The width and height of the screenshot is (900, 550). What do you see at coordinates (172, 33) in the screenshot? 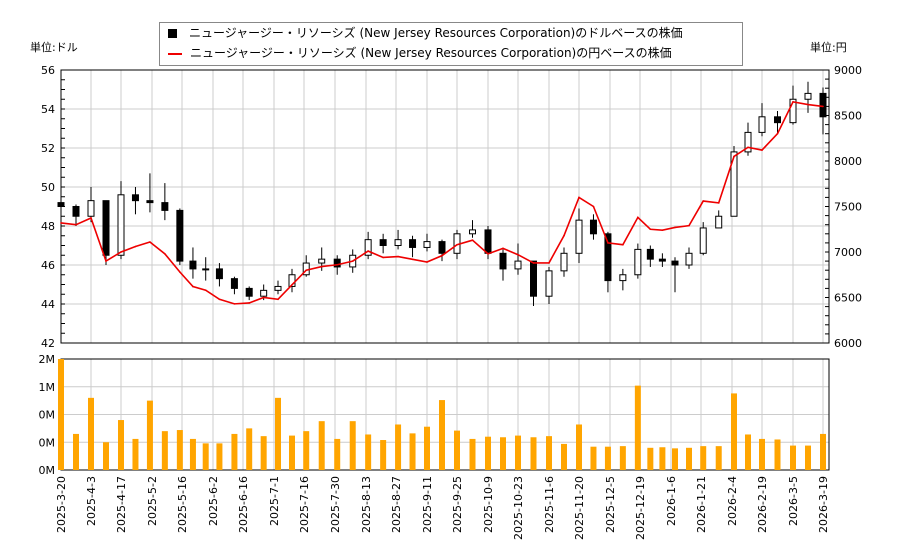
I see `black-square-icon` at bounding box center [172, 33].